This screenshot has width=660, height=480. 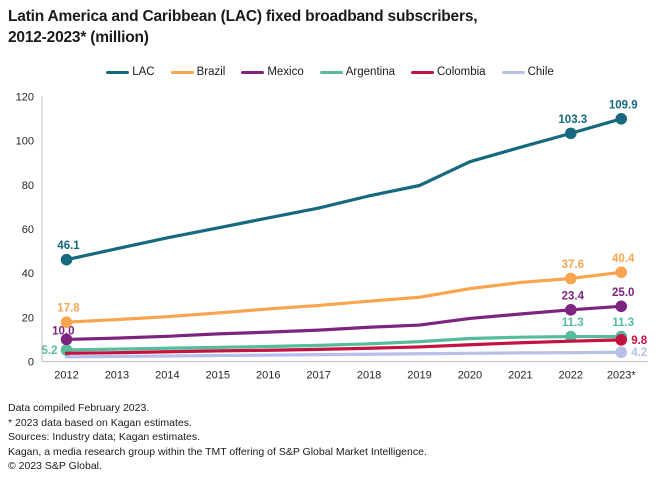 What do you see at coordinates (343, 346) in the screenshot?
I see `series-line-colombia` at bounding box center [343, 346].